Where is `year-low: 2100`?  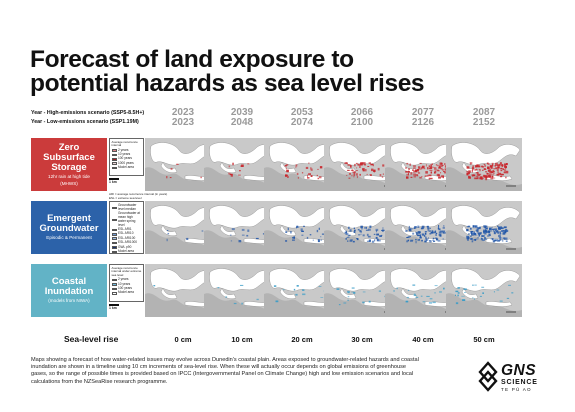 year-low: 2100 is located at coordinates (362, 122).